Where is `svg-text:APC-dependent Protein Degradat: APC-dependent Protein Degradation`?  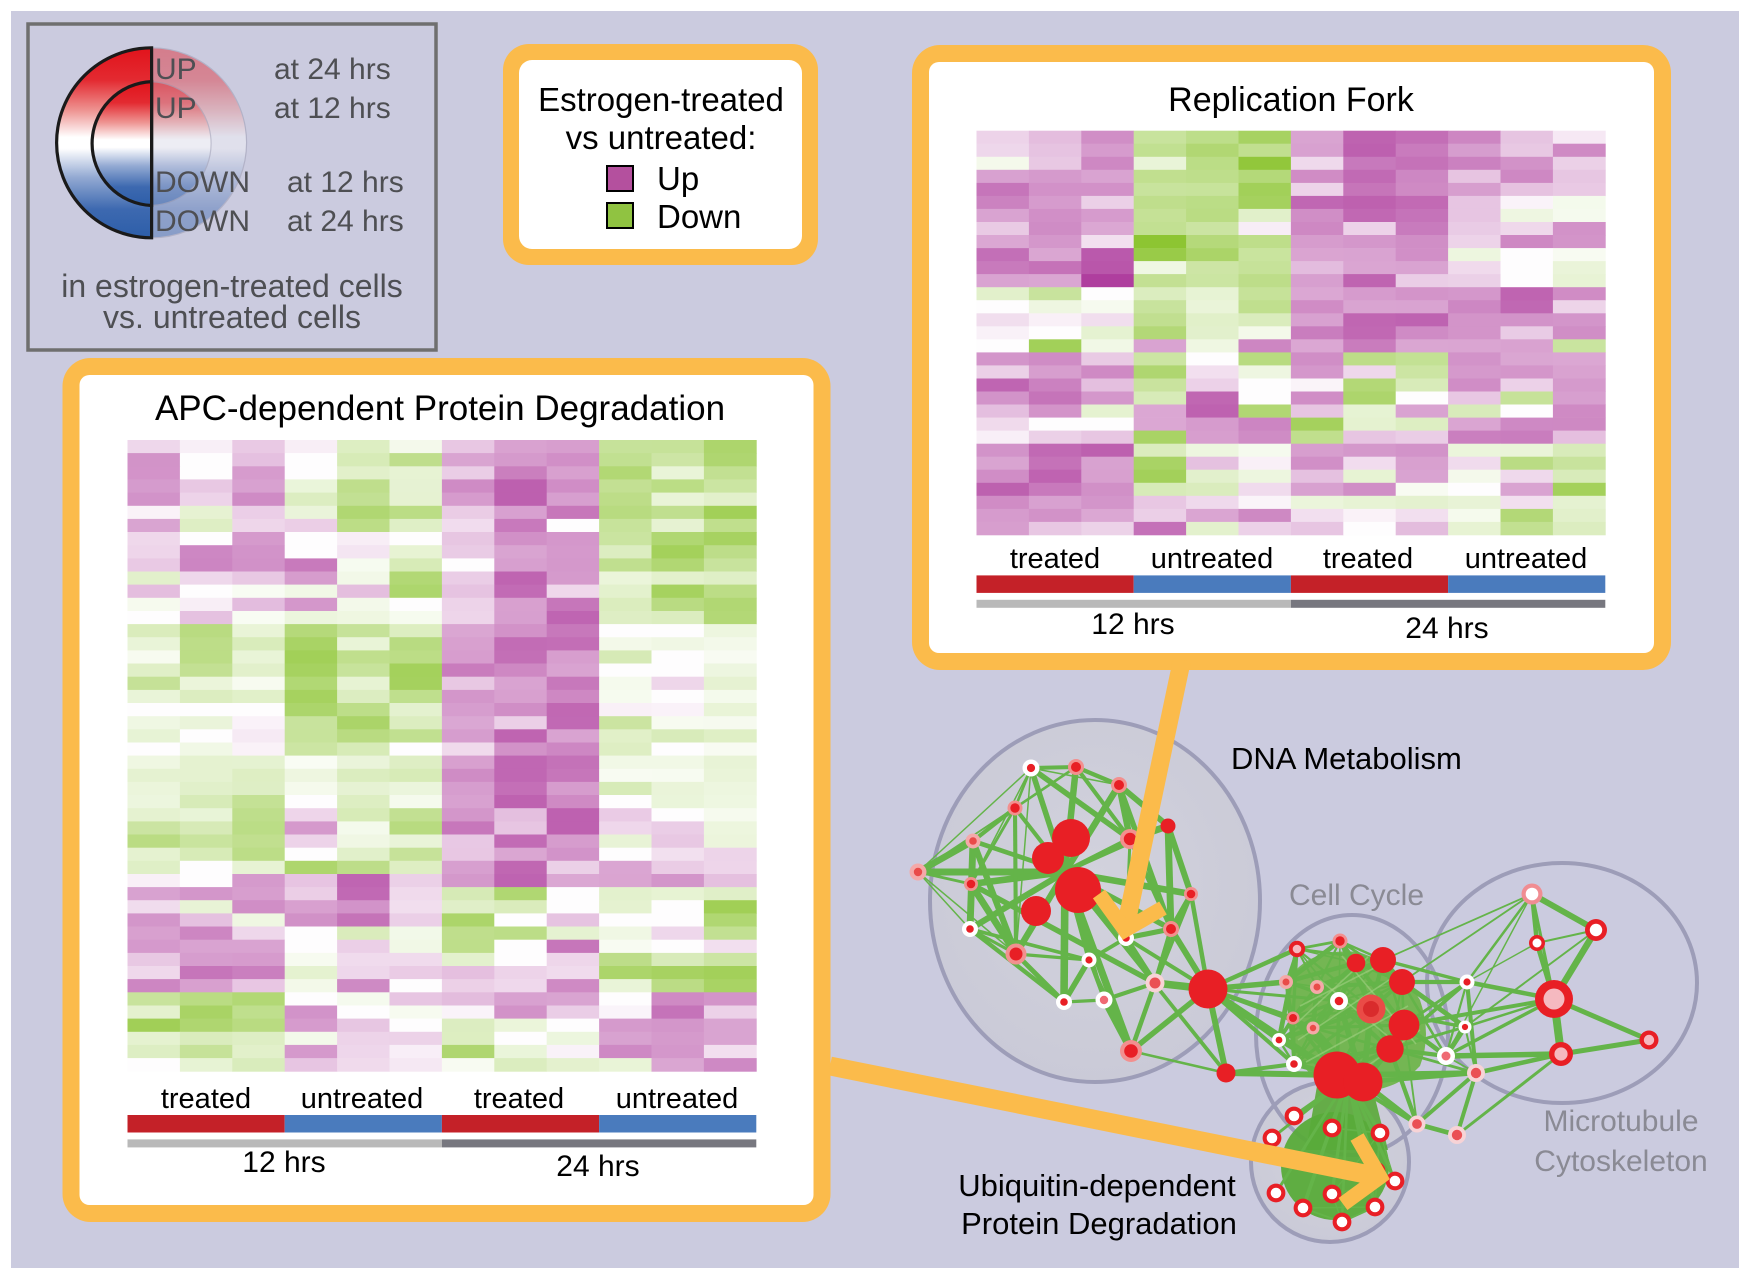
svg-text:APC-dependent Protein Degradat: APC-dependent Protein Degradation is located at coordinates (440, 408).